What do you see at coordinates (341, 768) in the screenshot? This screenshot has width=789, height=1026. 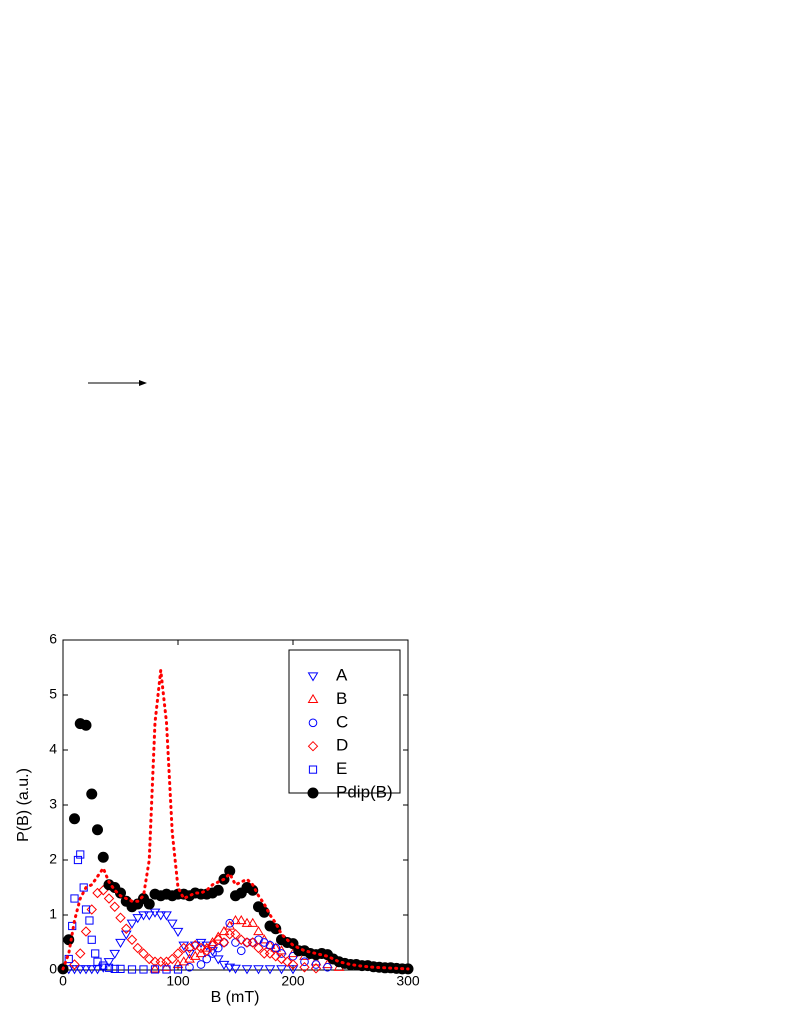 I see `legend-label: E` at bounding box center [341, 768].